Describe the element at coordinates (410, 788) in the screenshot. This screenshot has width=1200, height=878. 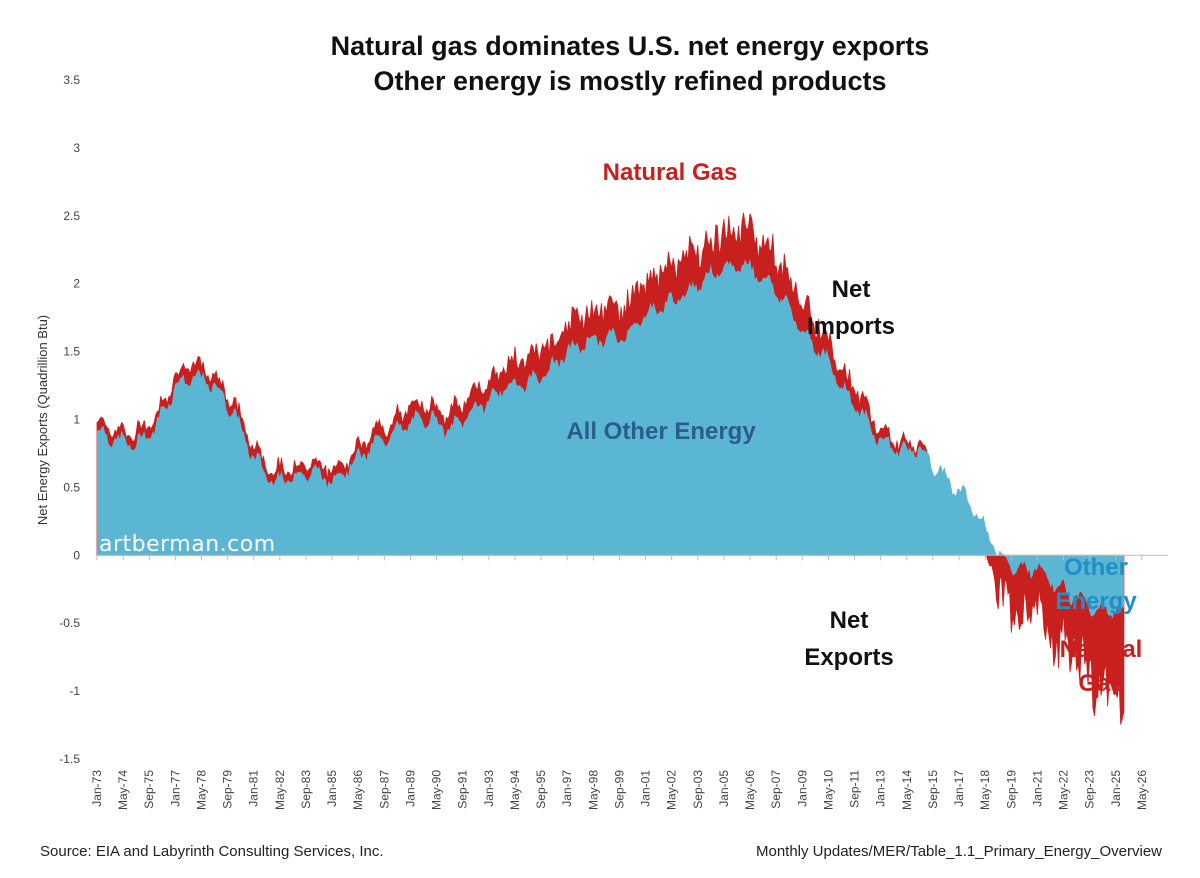
I see `x-tick-label: Jan-89` at that location.